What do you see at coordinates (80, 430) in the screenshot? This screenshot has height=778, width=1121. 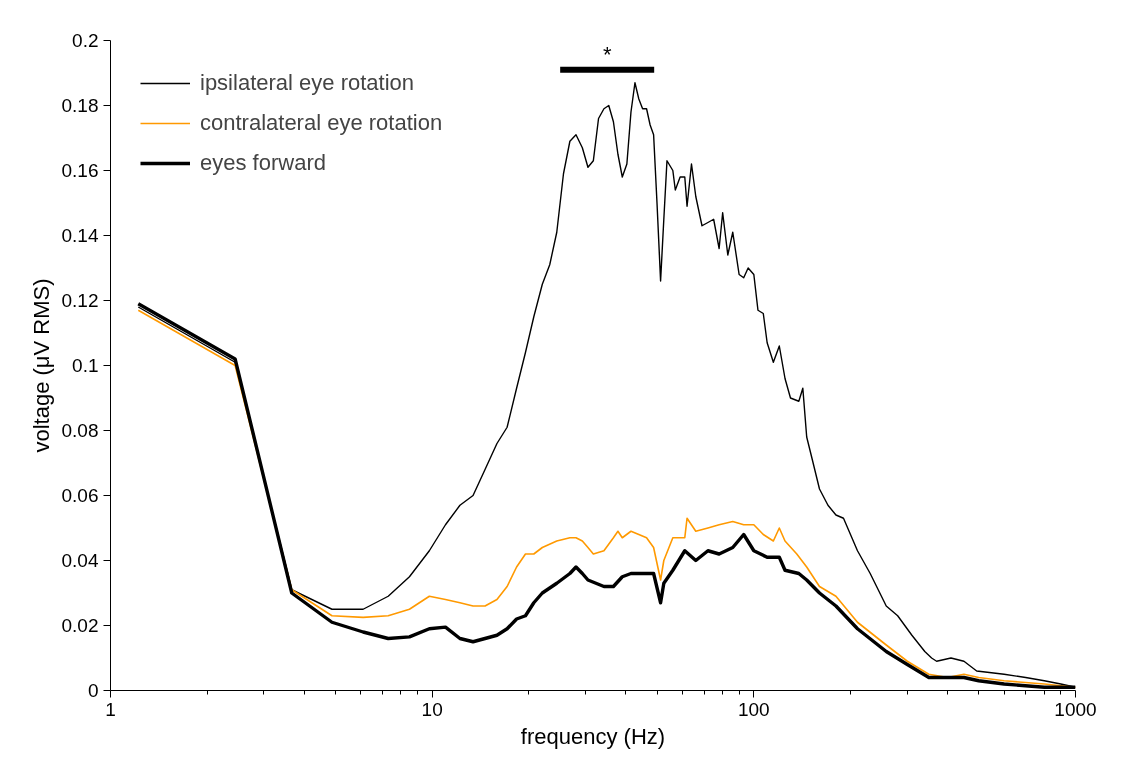 I see `y-tick-label: 0.08` at bounding box center [80, 430].